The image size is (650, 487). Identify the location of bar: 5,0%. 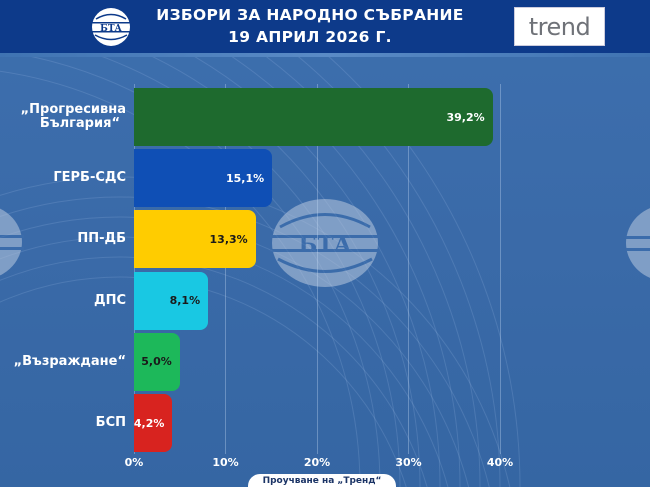
(157, 361).